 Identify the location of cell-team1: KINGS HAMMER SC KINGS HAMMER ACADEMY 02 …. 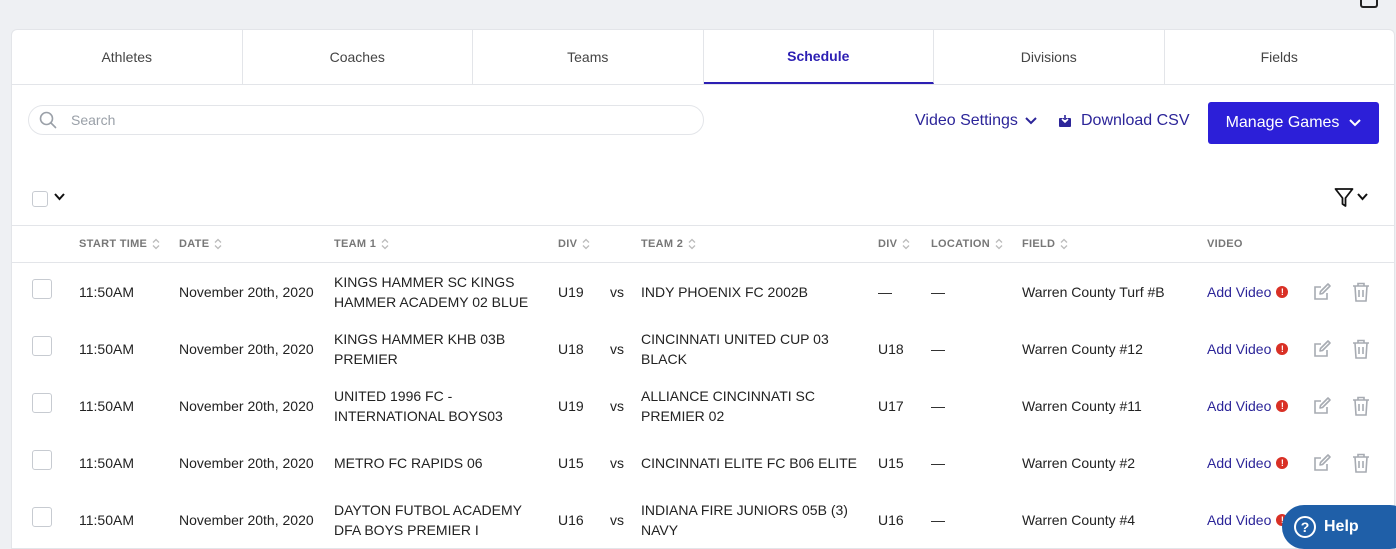
(431, 291).